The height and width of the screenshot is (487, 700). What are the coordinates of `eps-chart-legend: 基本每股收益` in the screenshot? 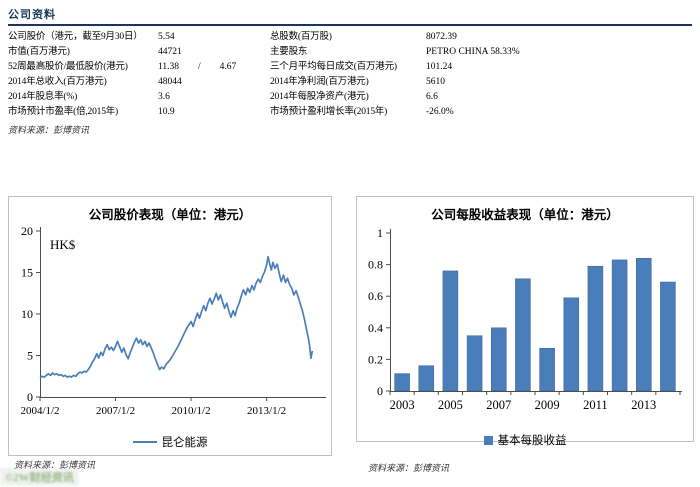 It's located at (525, 440).